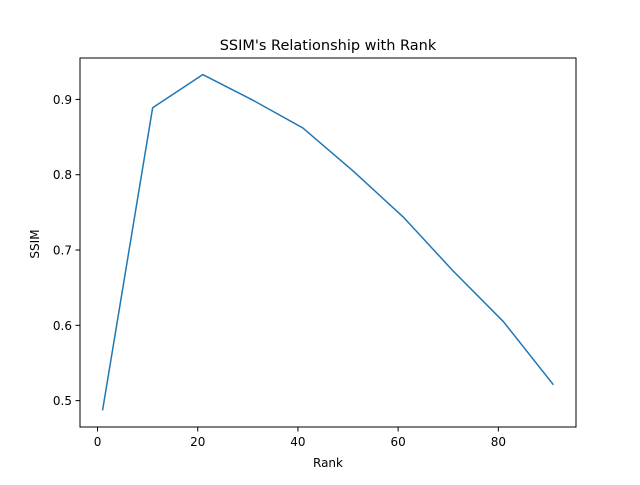 The width and height of the screenshot is (640, 485). I want to click on x-tick-label: 80, so click(498, 442).